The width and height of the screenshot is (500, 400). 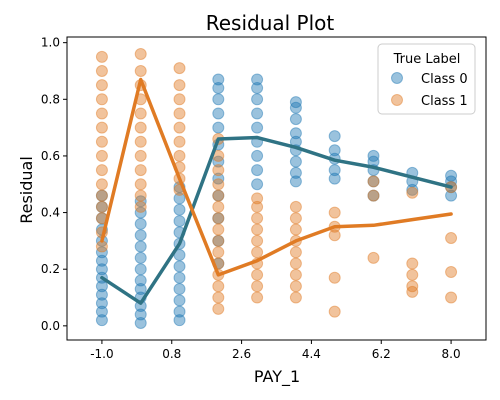 I want to click on x-tick-label-1: 0.8, so click(x=171, y=354).